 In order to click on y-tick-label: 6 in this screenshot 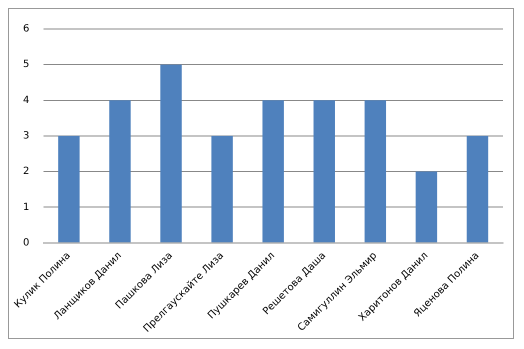, I will do `click(26, 29)`.